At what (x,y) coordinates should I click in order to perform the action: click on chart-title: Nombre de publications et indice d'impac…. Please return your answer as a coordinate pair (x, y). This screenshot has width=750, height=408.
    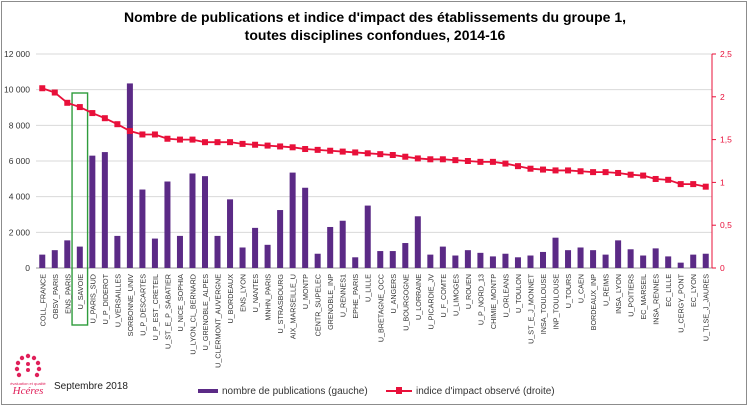
    Looking at the image, I should click on (375, 26).